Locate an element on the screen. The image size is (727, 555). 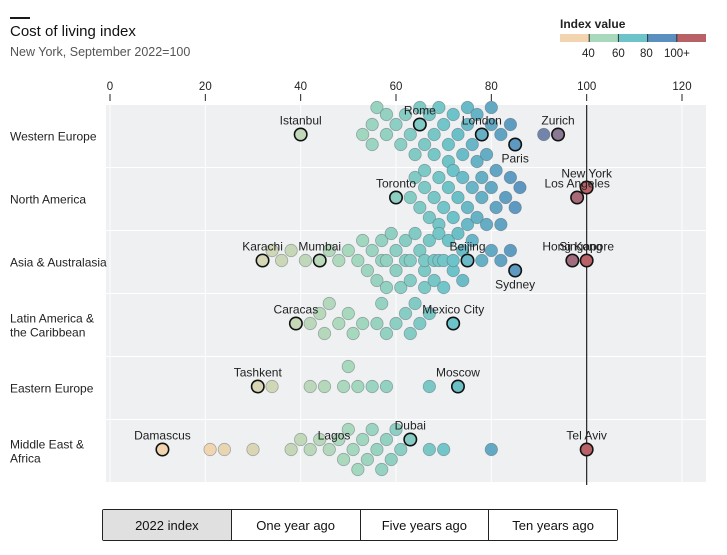
city-point-sydney is located at coordinates (515, 270).